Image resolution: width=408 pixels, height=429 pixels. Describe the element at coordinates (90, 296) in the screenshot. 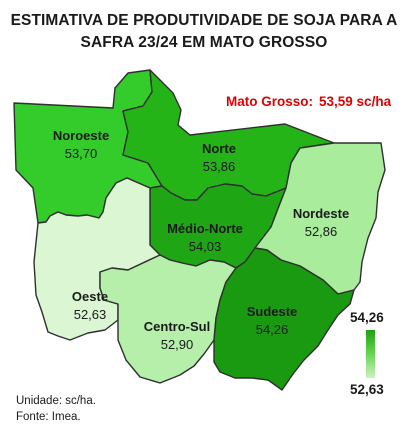

I see `region-name: Oeste` at that location.